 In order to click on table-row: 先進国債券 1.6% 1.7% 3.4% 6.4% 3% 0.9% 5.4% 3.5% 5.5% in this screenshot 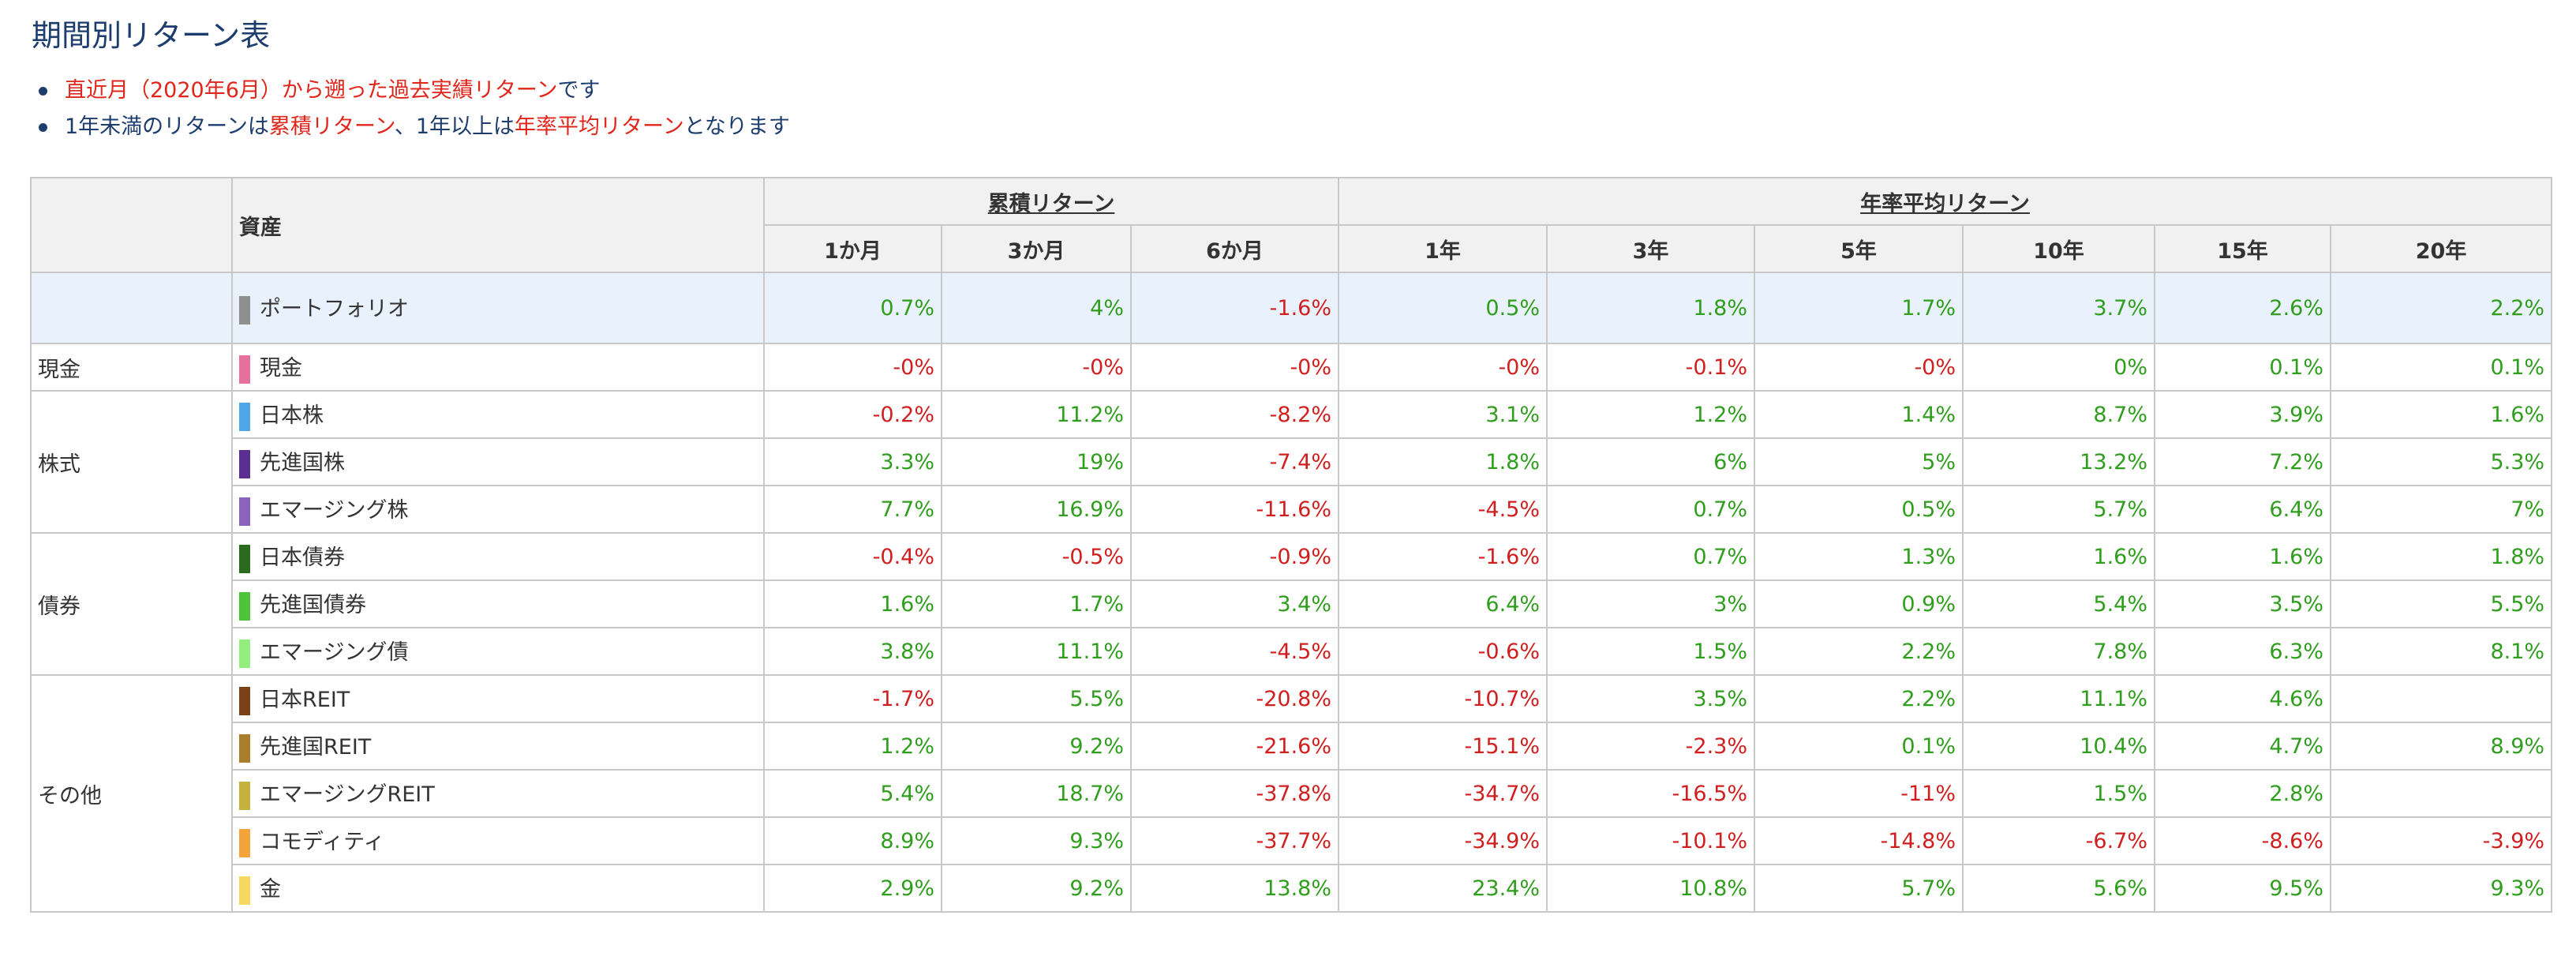, I will do `click(1292, 604)`.